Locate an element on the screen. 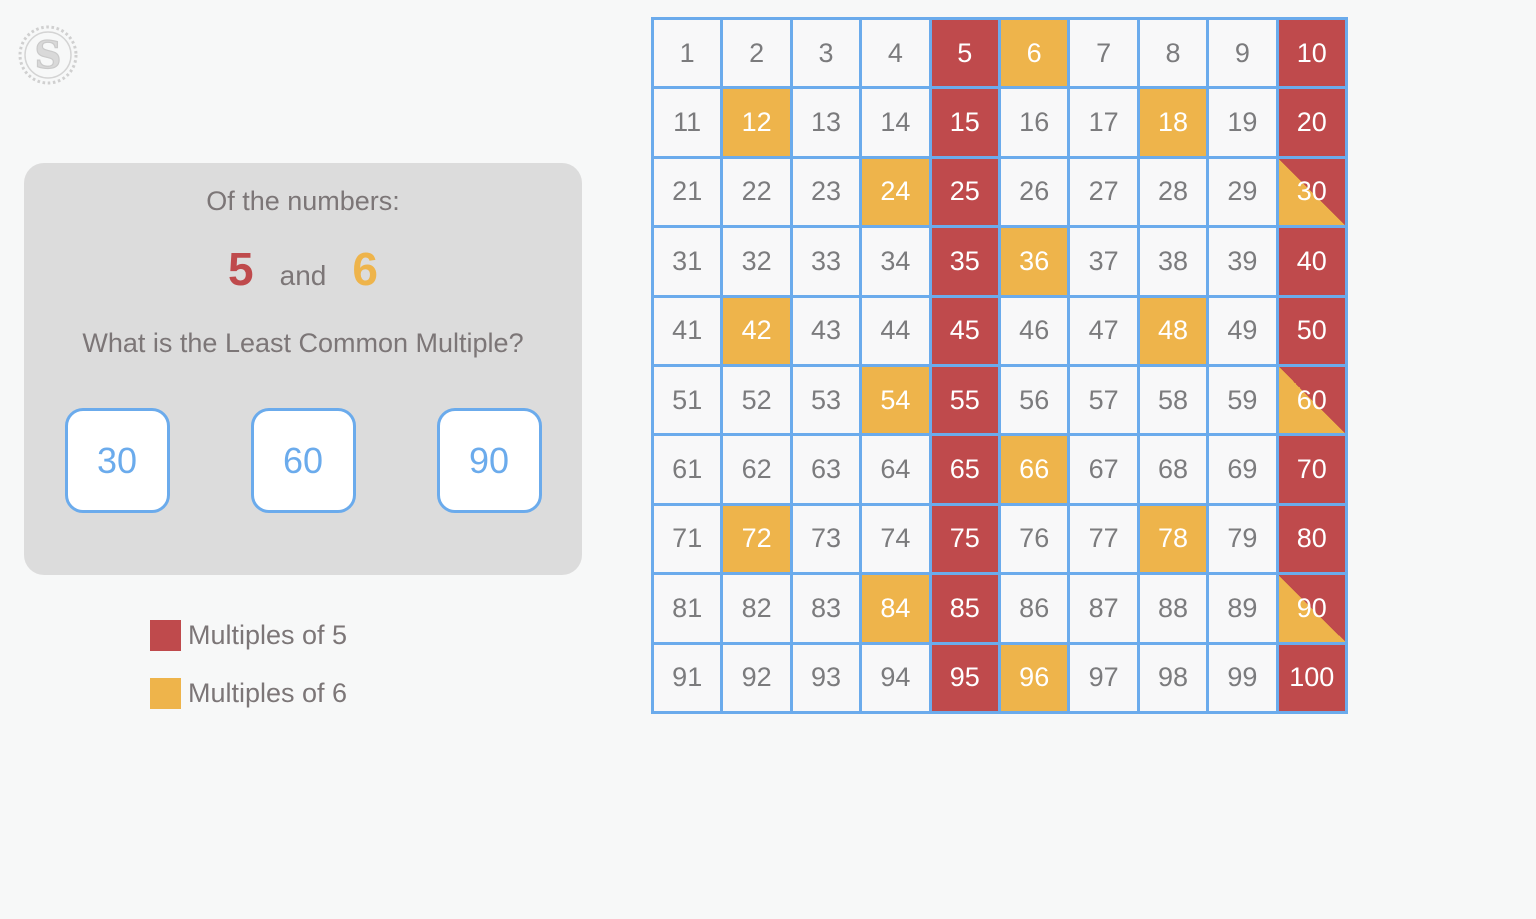  grid-cell-93: 93 is located at coordinates (826, 677).